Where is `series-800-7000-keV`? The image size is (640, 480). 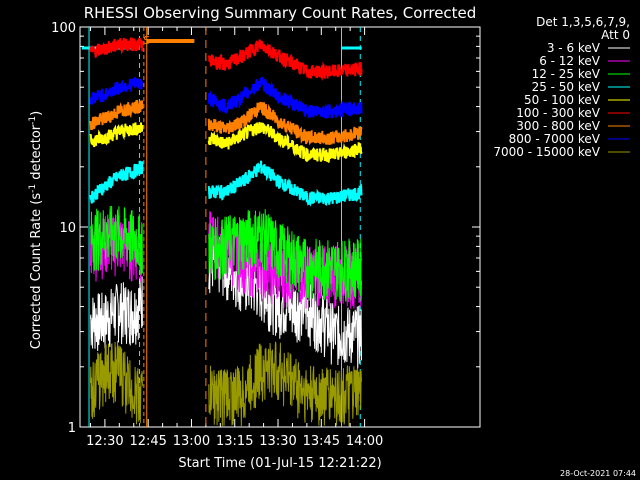
series-800-7000-keV is located at coordinates (226, 97).